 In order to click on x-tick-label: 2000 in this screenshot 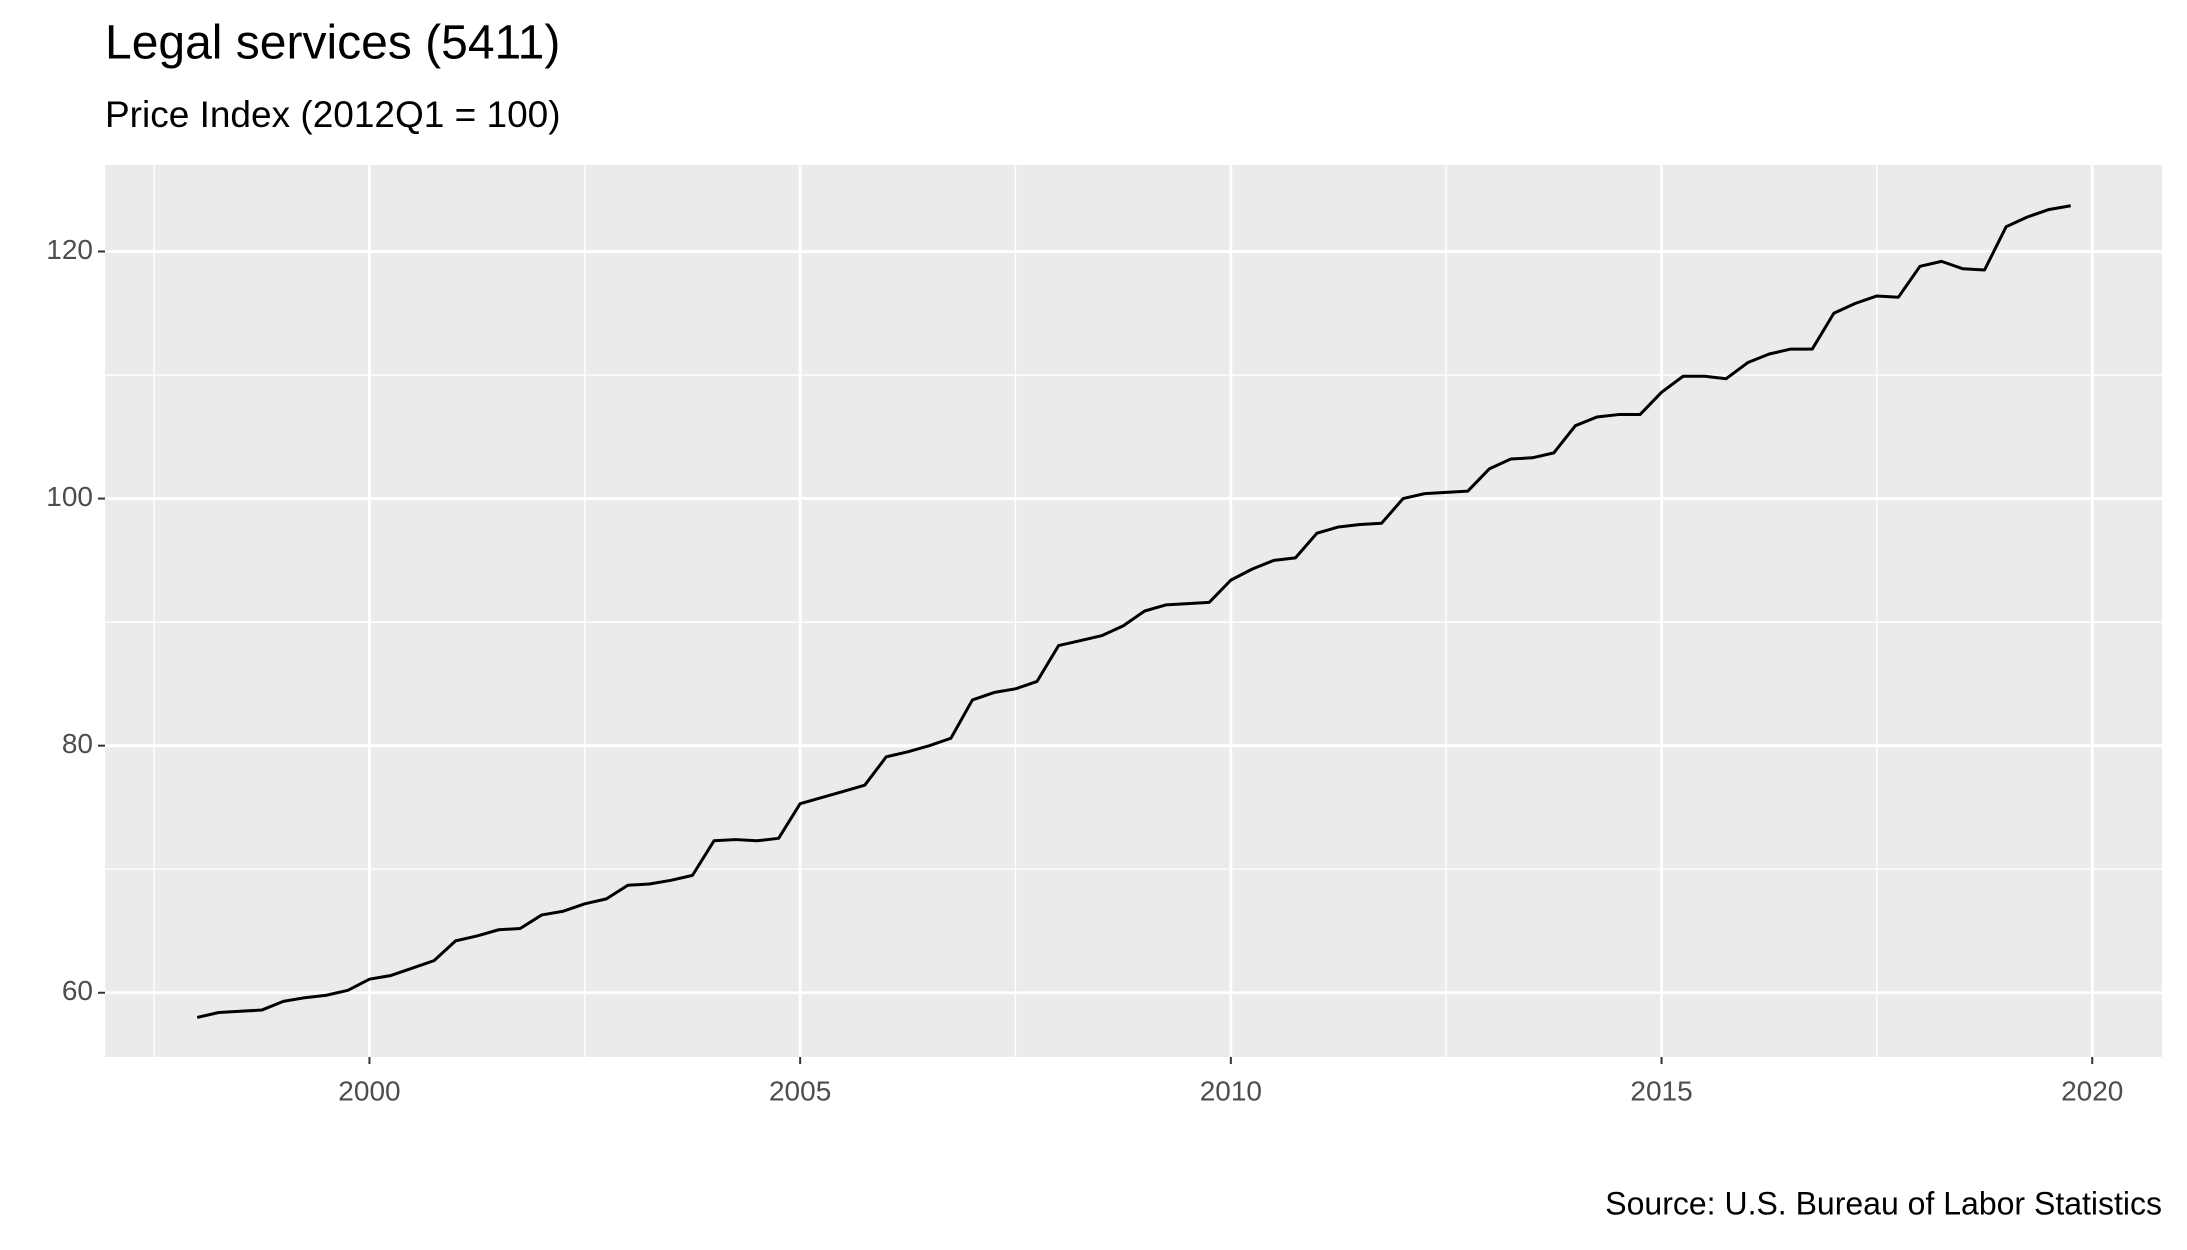, I will do `click(369, 1090)`.